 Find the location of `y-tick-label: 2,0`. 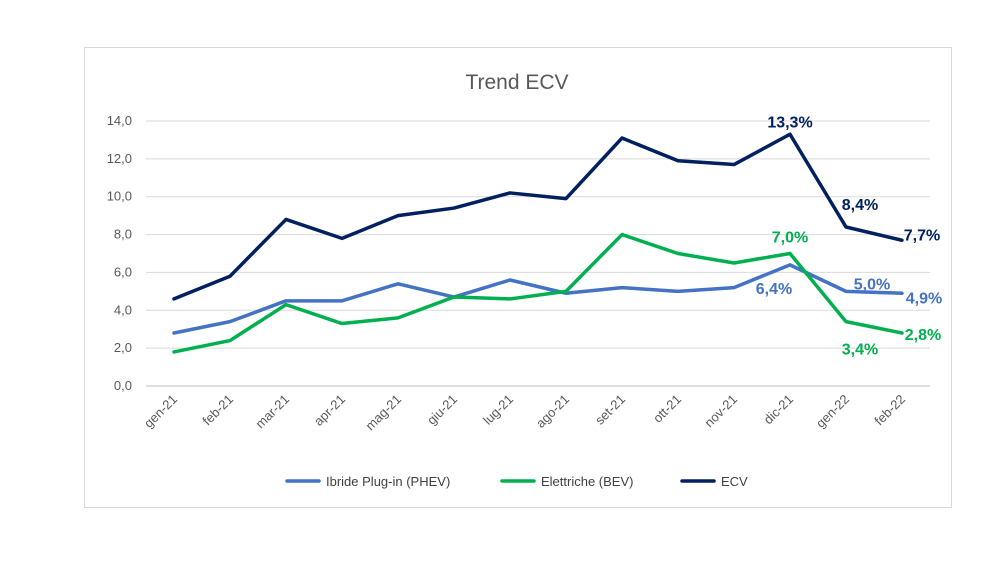

y-tick-label: 2,0 is located at coordinates (123, 347).